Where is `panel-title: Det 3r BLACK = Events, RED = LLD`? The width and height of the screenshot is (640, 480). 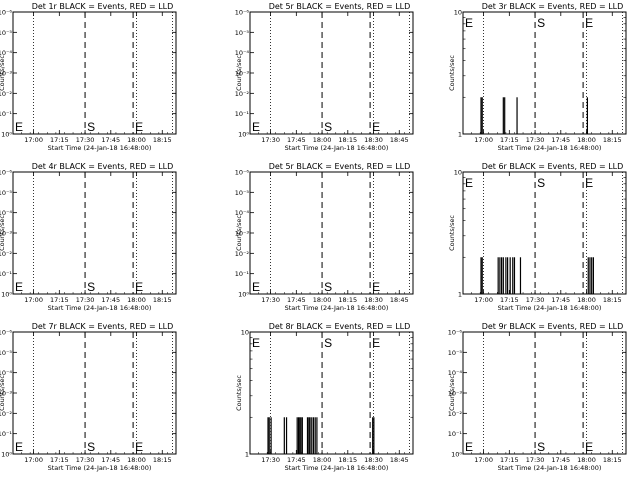
panel-title: Det 3r BLACK = Events, RED = LLD is located at coordinates (553, 6).